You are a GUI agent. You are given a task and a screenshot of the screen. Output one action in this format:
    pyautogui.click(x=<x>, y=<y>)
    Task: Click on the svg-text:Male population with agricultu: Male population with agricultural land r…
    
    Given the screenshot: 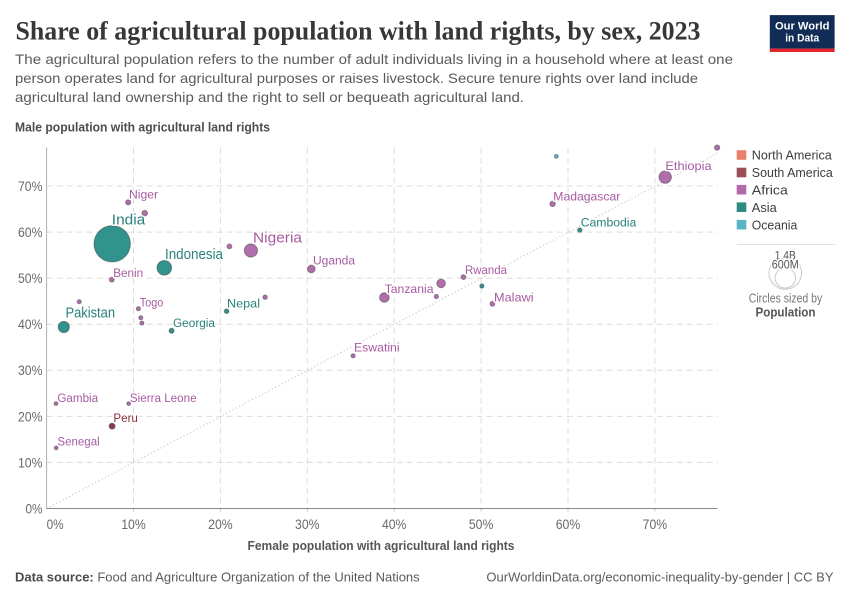 What is the action you would take?
    pyautogui.click(x=142, y=126)
    